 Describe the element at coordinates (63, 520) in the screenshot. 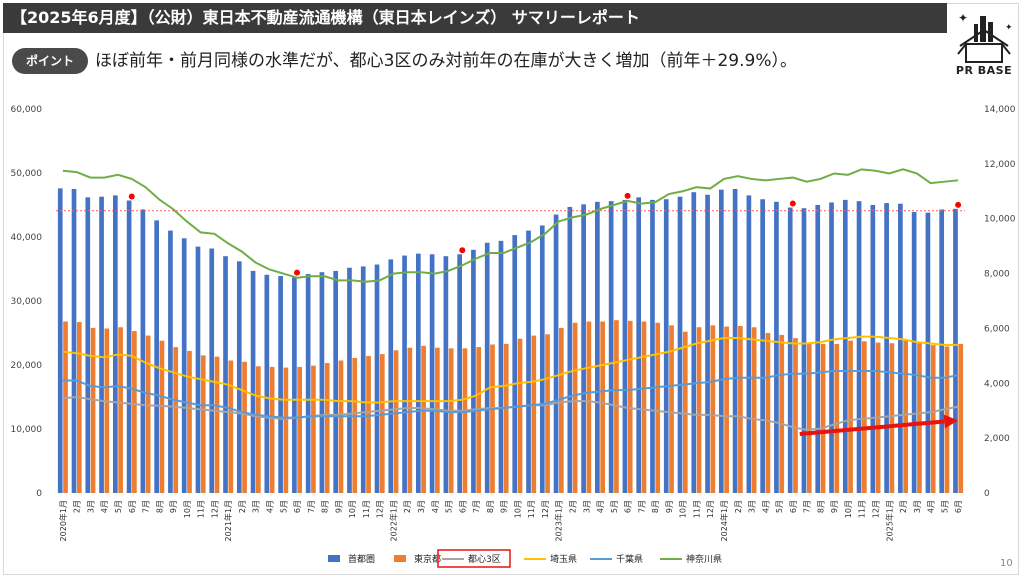

I see `x-tick-label: 2020年1月` at that location.